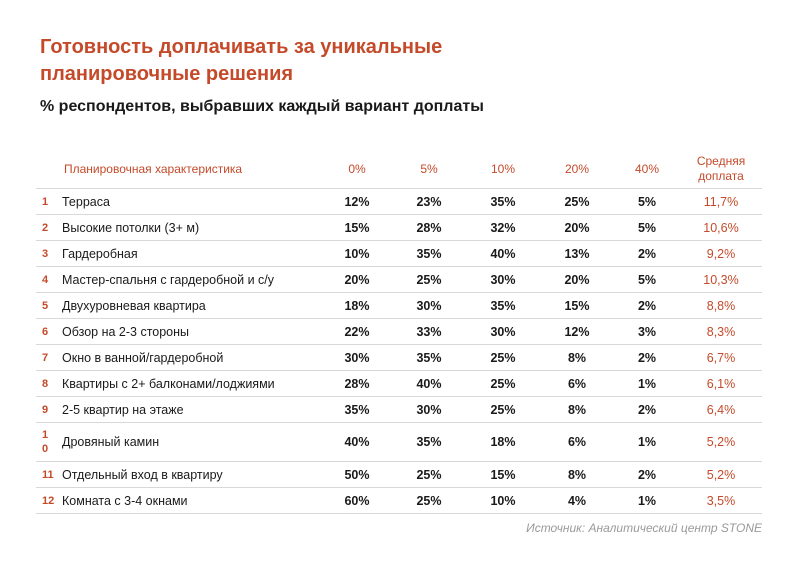 The image size is (800, 574). Describe the element at coordinates (429, 331) in the screenshot. I see `row-value: 33%` at that location.